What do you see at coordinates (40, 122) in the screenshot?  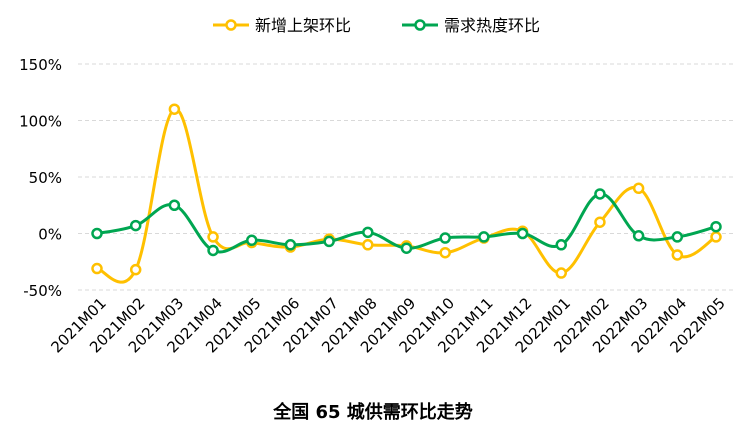 I see `y-tick-label: 100%` at bounding box center [40, 122].